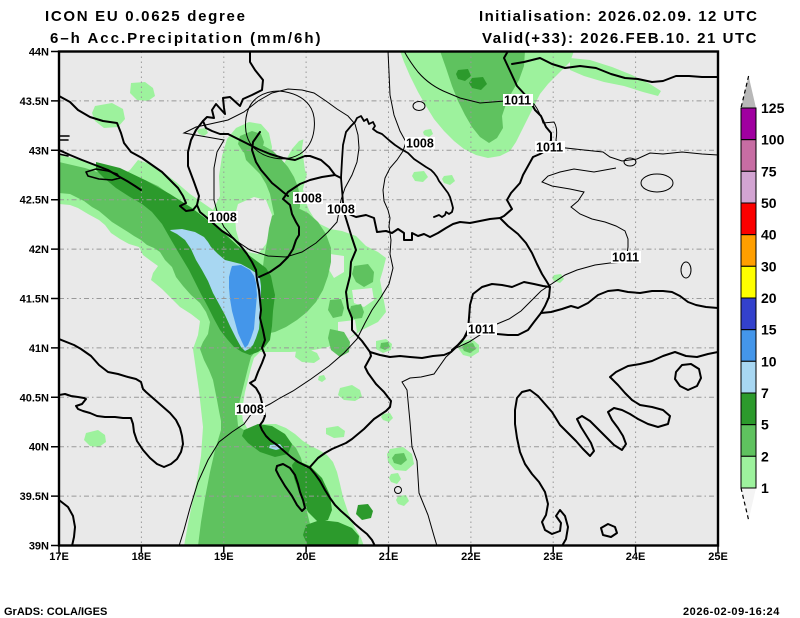  I want to click on svg-text: 18E, so click(142, 557).